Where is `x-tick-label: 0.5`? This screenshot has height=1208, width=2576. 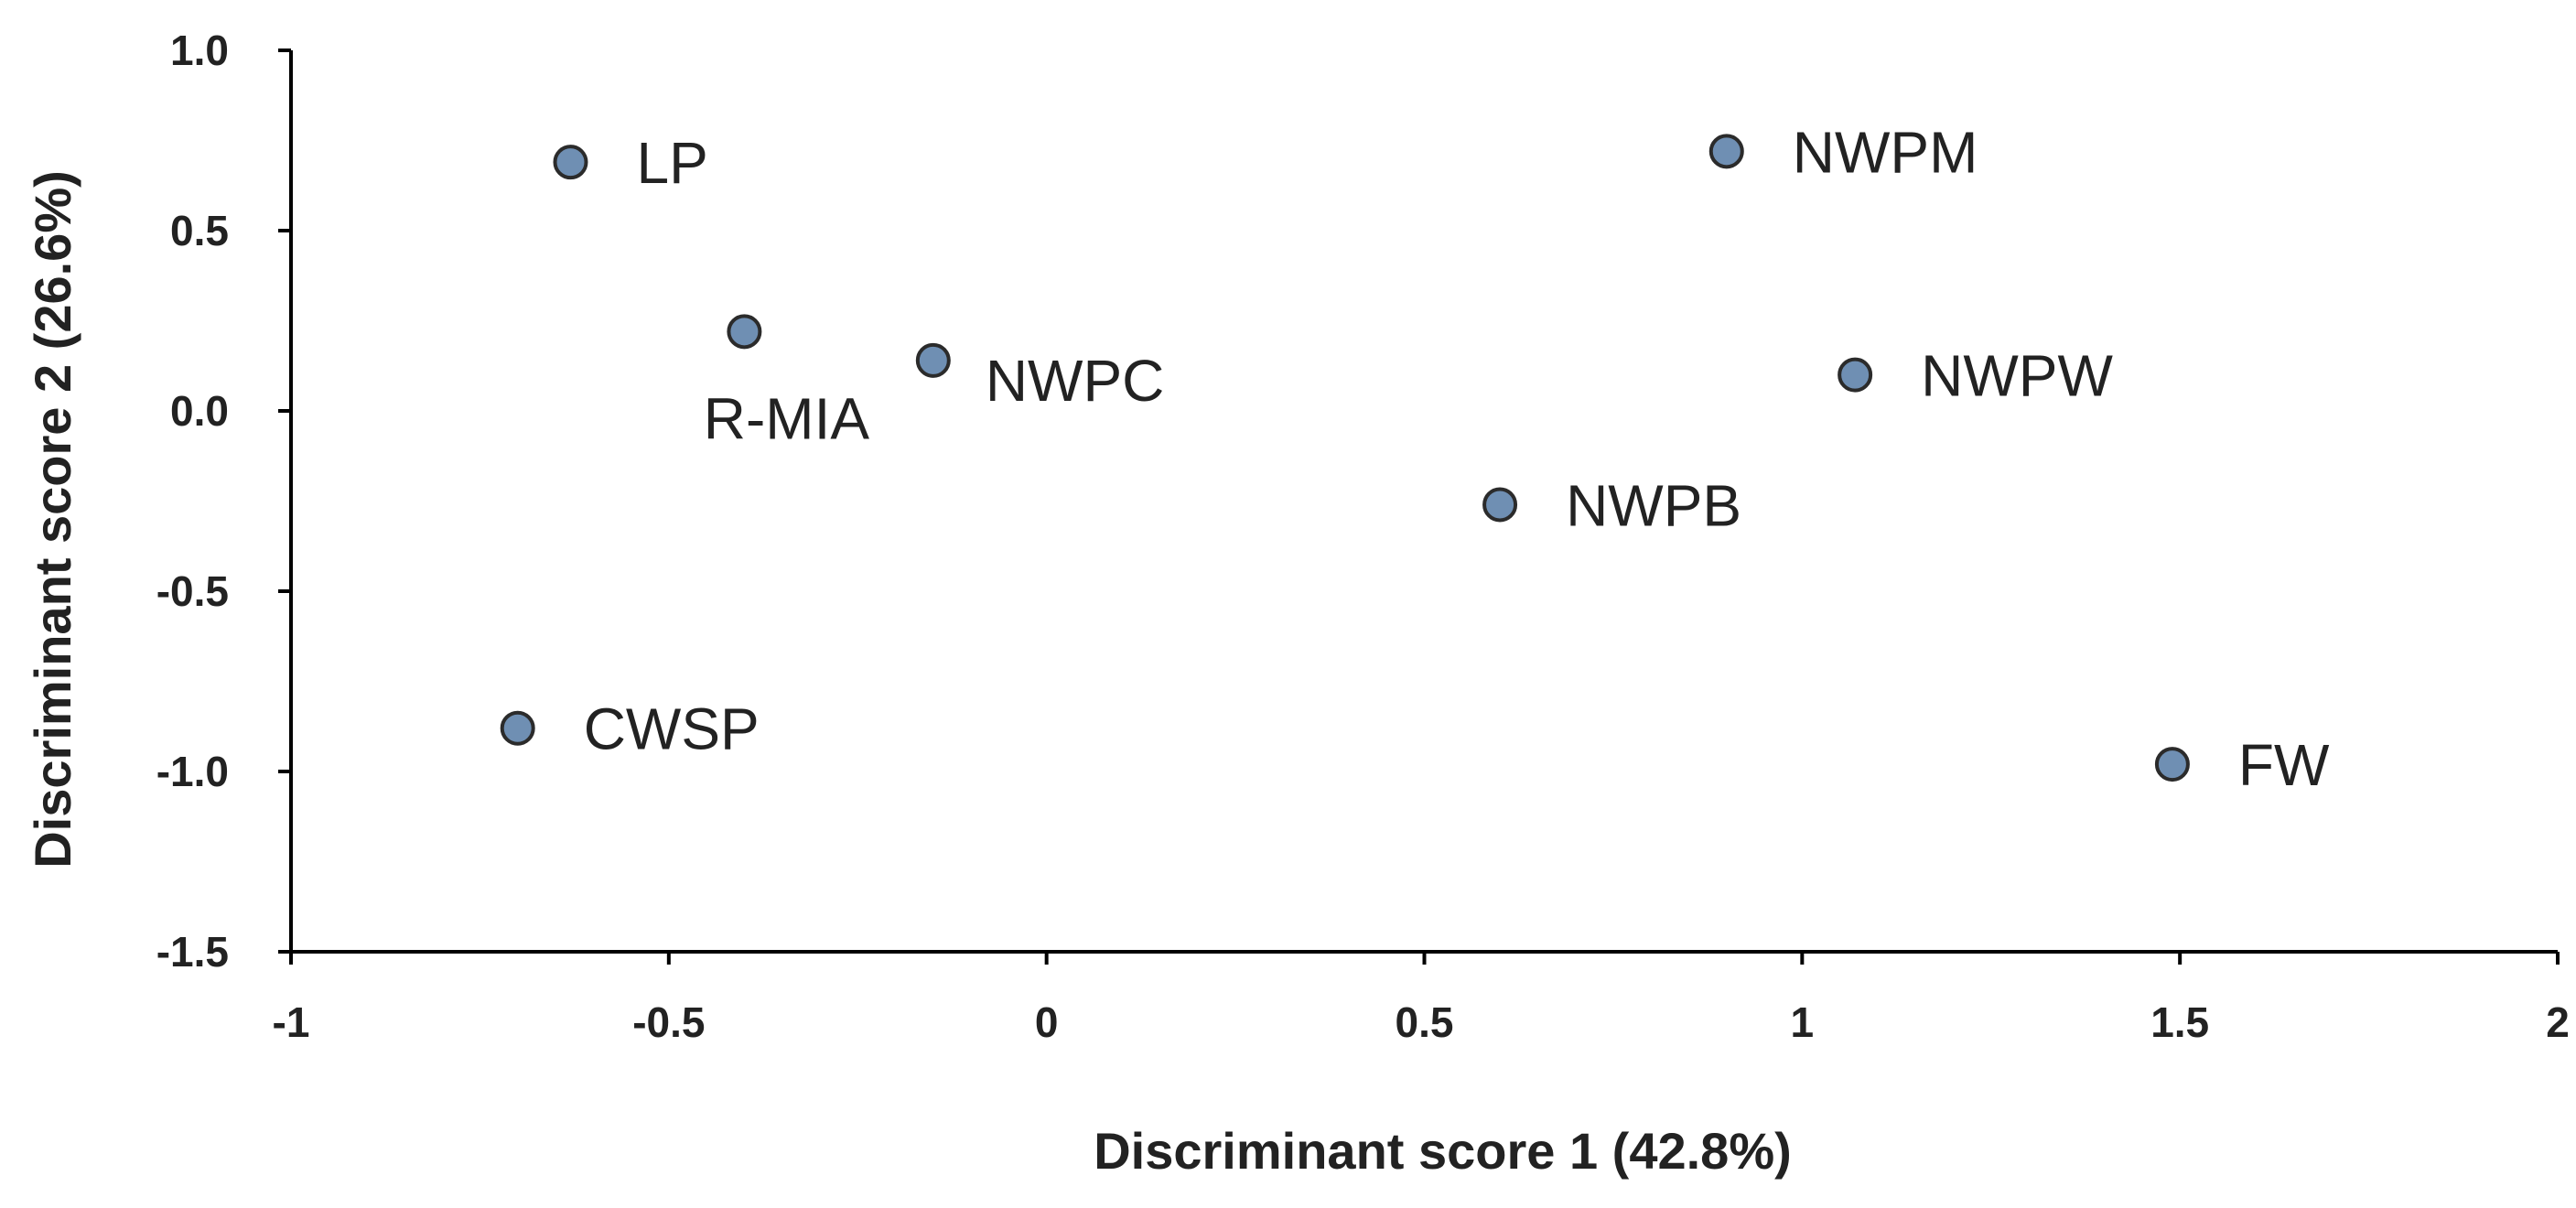
x-tick-label: 0.5 is located at coordinates (1425, 1022).